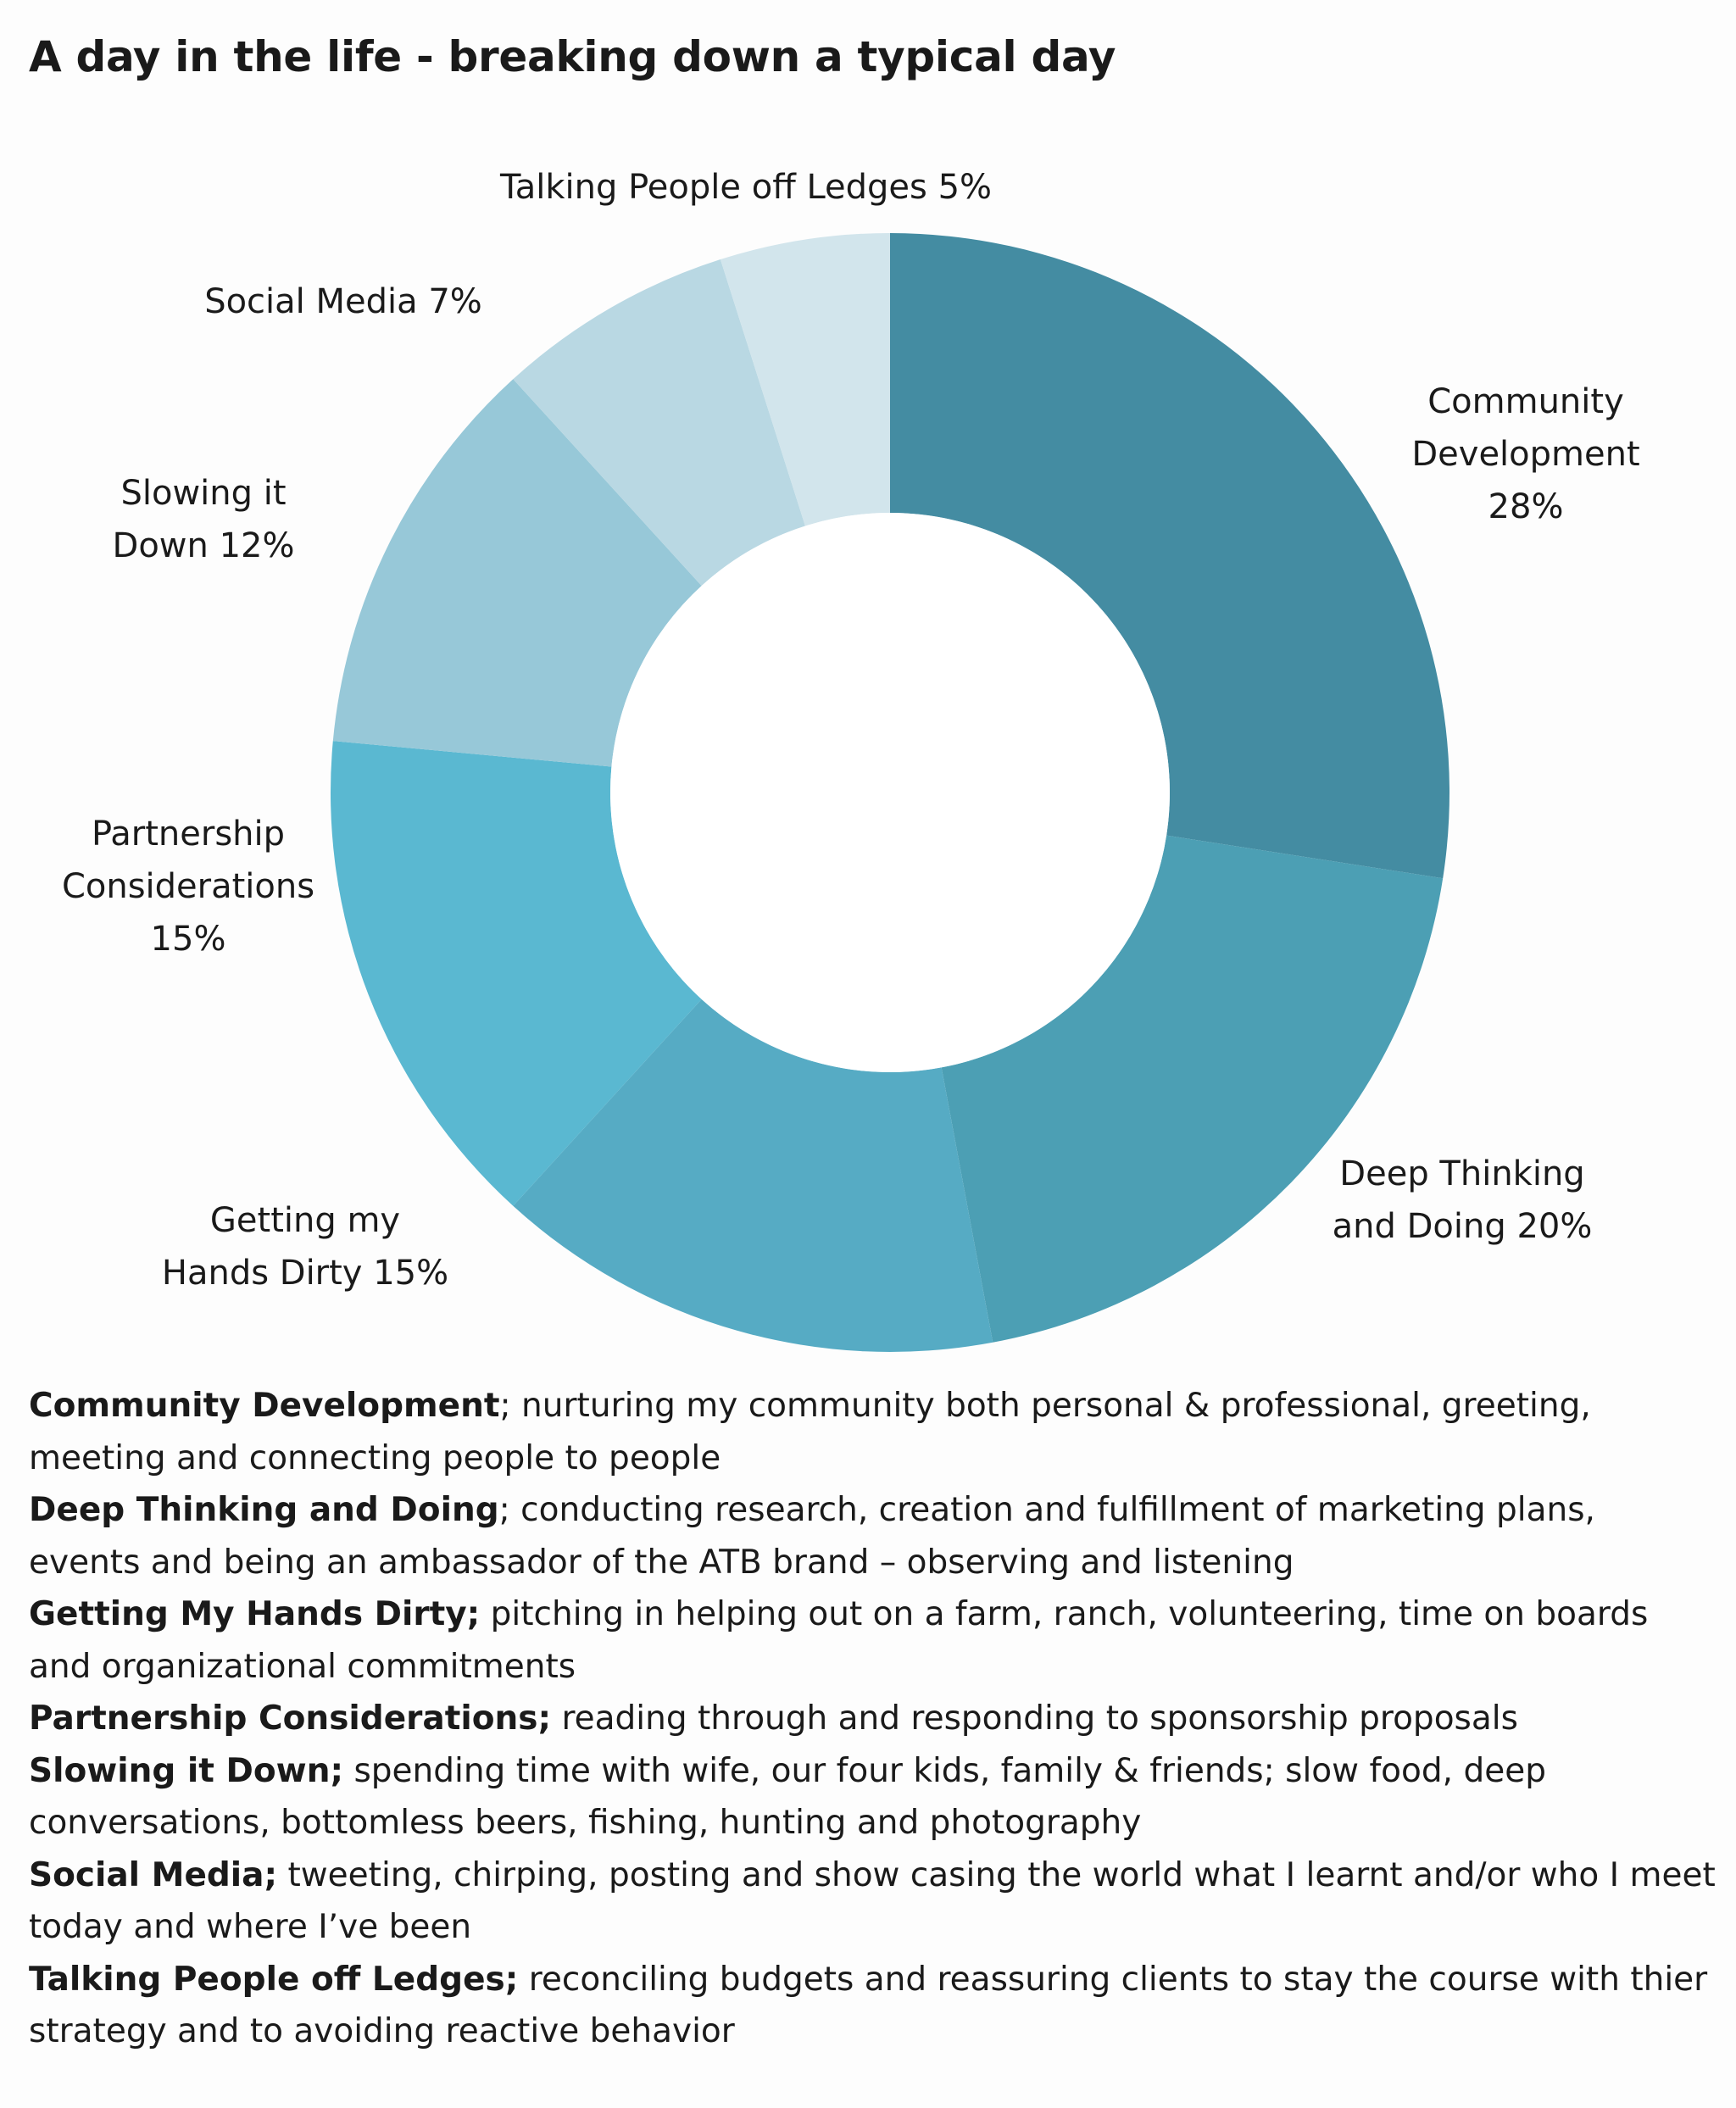  Describe the element at coordinates (264, 1406) in the screenshot. I see `description-term: Community Development` at that location.